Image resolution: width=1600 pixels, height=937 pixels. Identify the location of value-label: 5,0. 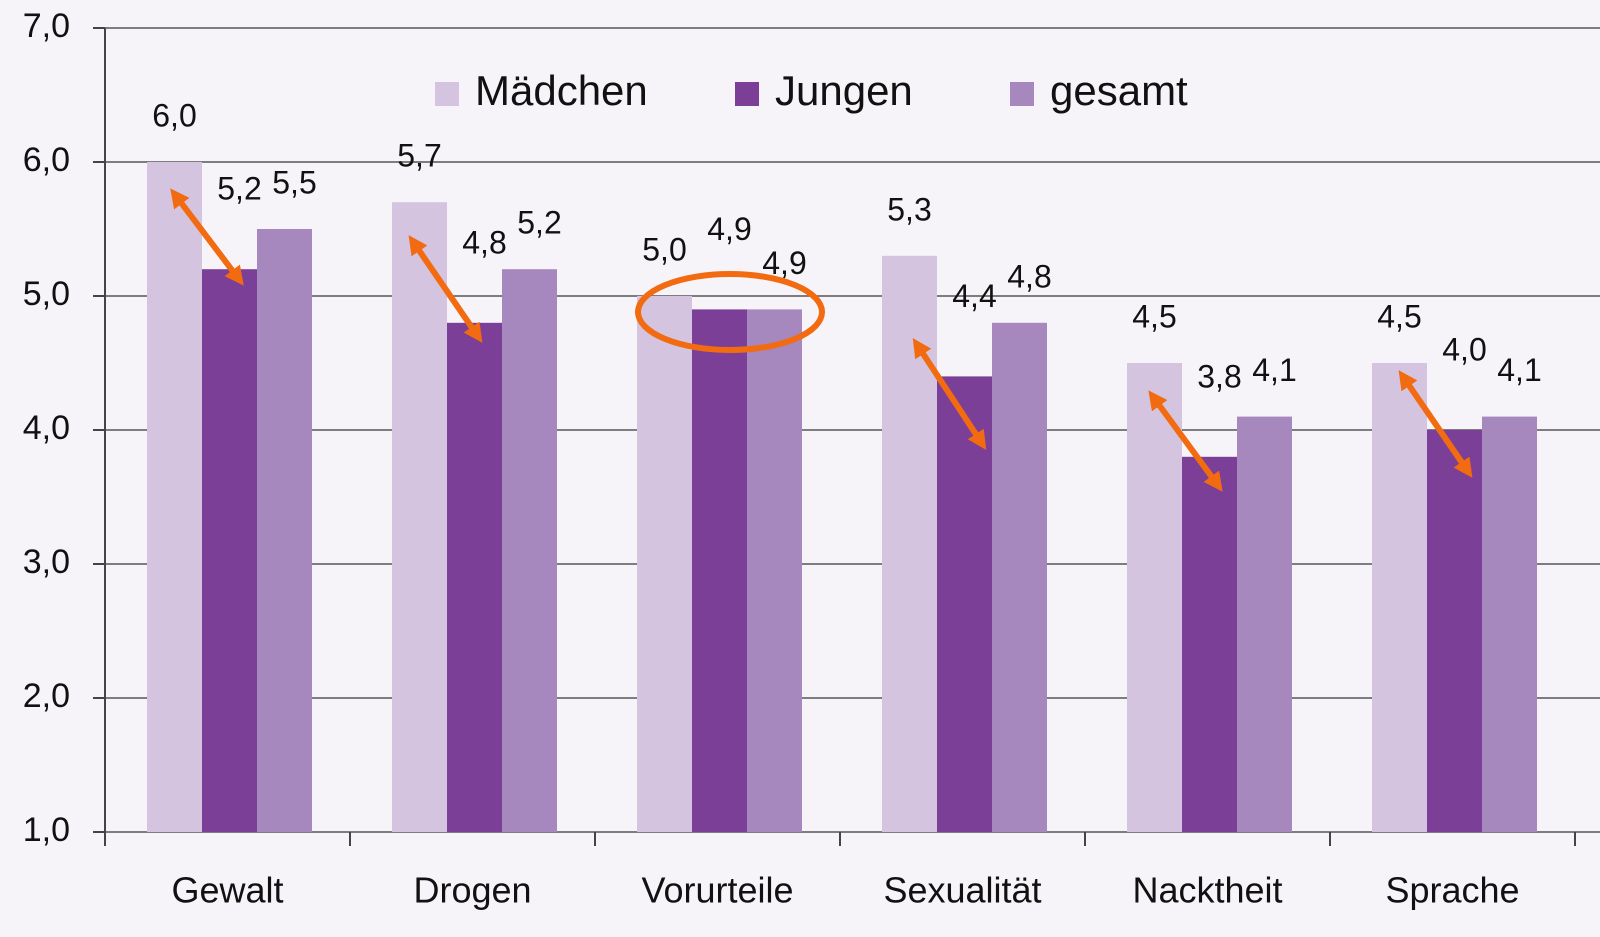
(664, 249).